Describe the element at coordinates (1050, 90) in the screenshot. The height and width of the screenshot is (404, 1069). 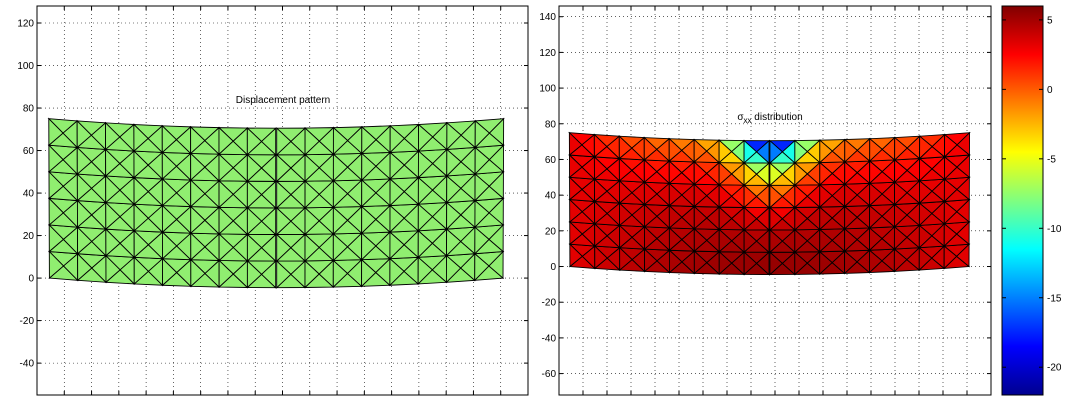
I see `colorbar-tick-label: 0` at that location.